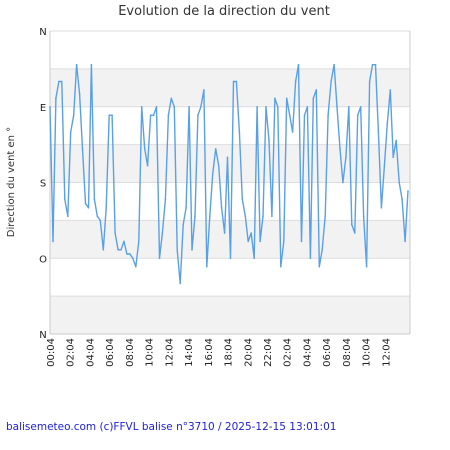 The width and height of the screenshot is (450, 450). What do you see at coordinates (209, 352) in the screenshot?
I see `x-tick-label: 16:04` at bounding box center [209, 352].